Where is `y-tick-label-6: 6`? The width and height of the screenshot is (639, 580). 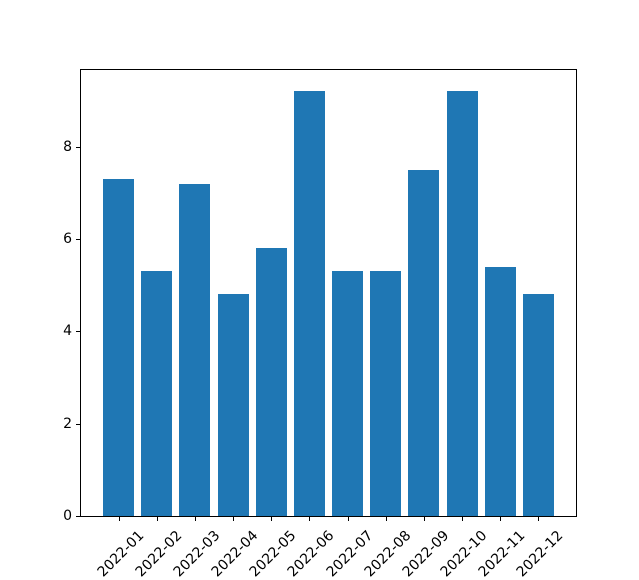
y-tick-label-6: 6 is located at coordinates (67, 239).